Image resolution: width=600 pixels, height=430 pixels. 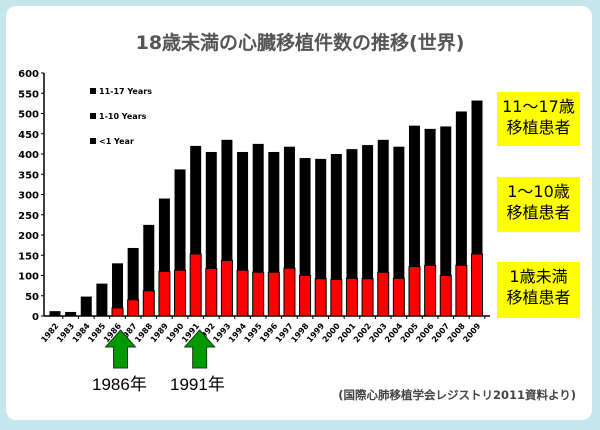 I want to click on y-tick-label: 550, so click(x=28, y=94).